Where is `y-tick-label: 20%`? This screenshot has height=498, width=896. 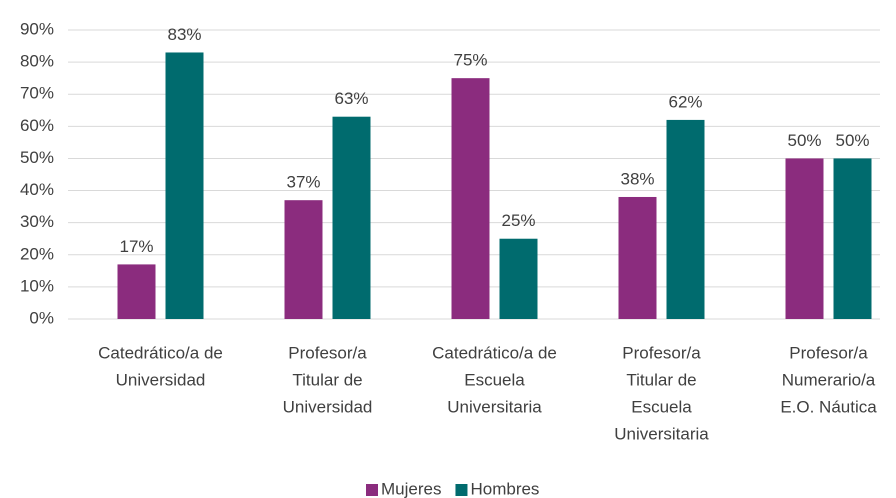
y-tick-label: 20% is located at coordinates (37, 253).